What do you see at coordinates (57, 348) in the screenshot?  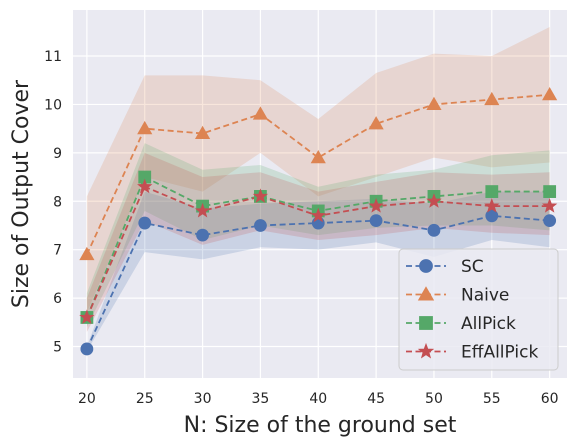 I see `y-tick-label: 5` at bounding box center [57, 348].